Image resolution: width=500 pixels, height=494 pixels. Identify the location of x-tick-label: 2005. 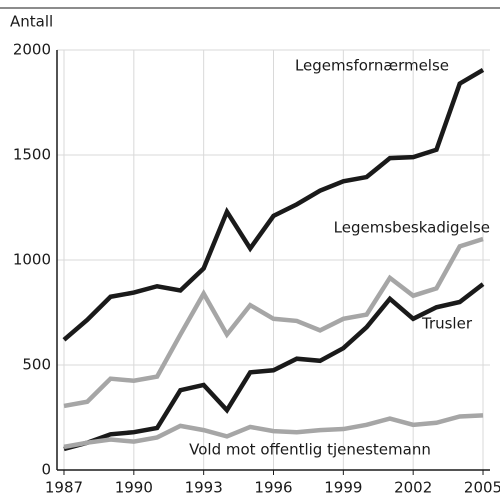
(482, 486).